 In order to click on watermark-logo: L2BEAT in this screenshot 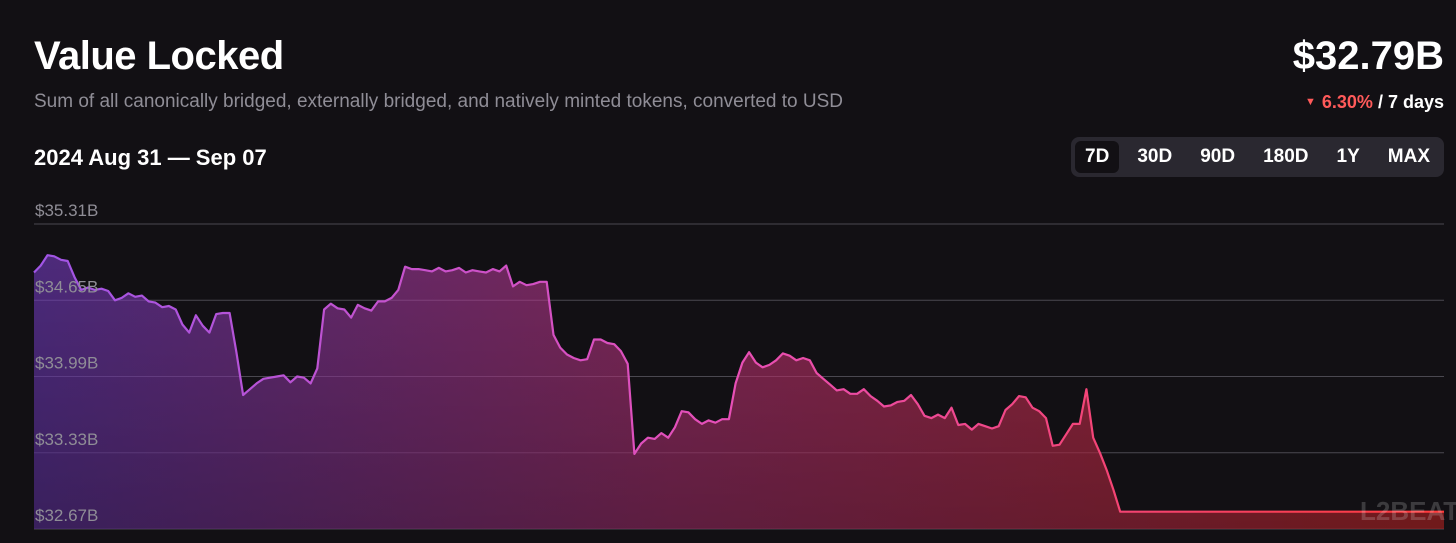, I will do `click(1408, 511)`.